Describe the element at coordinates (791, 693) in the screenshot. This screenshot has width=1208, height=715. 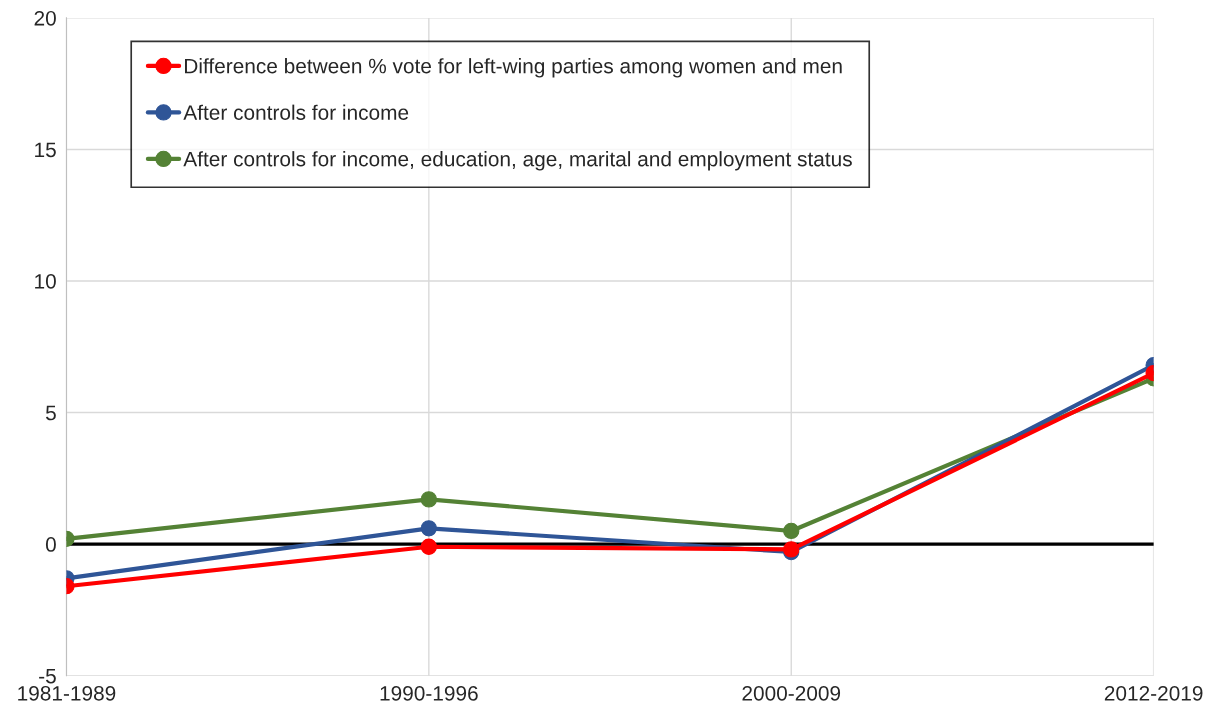
I see `x-tick-label: 2000-2009` at that location.